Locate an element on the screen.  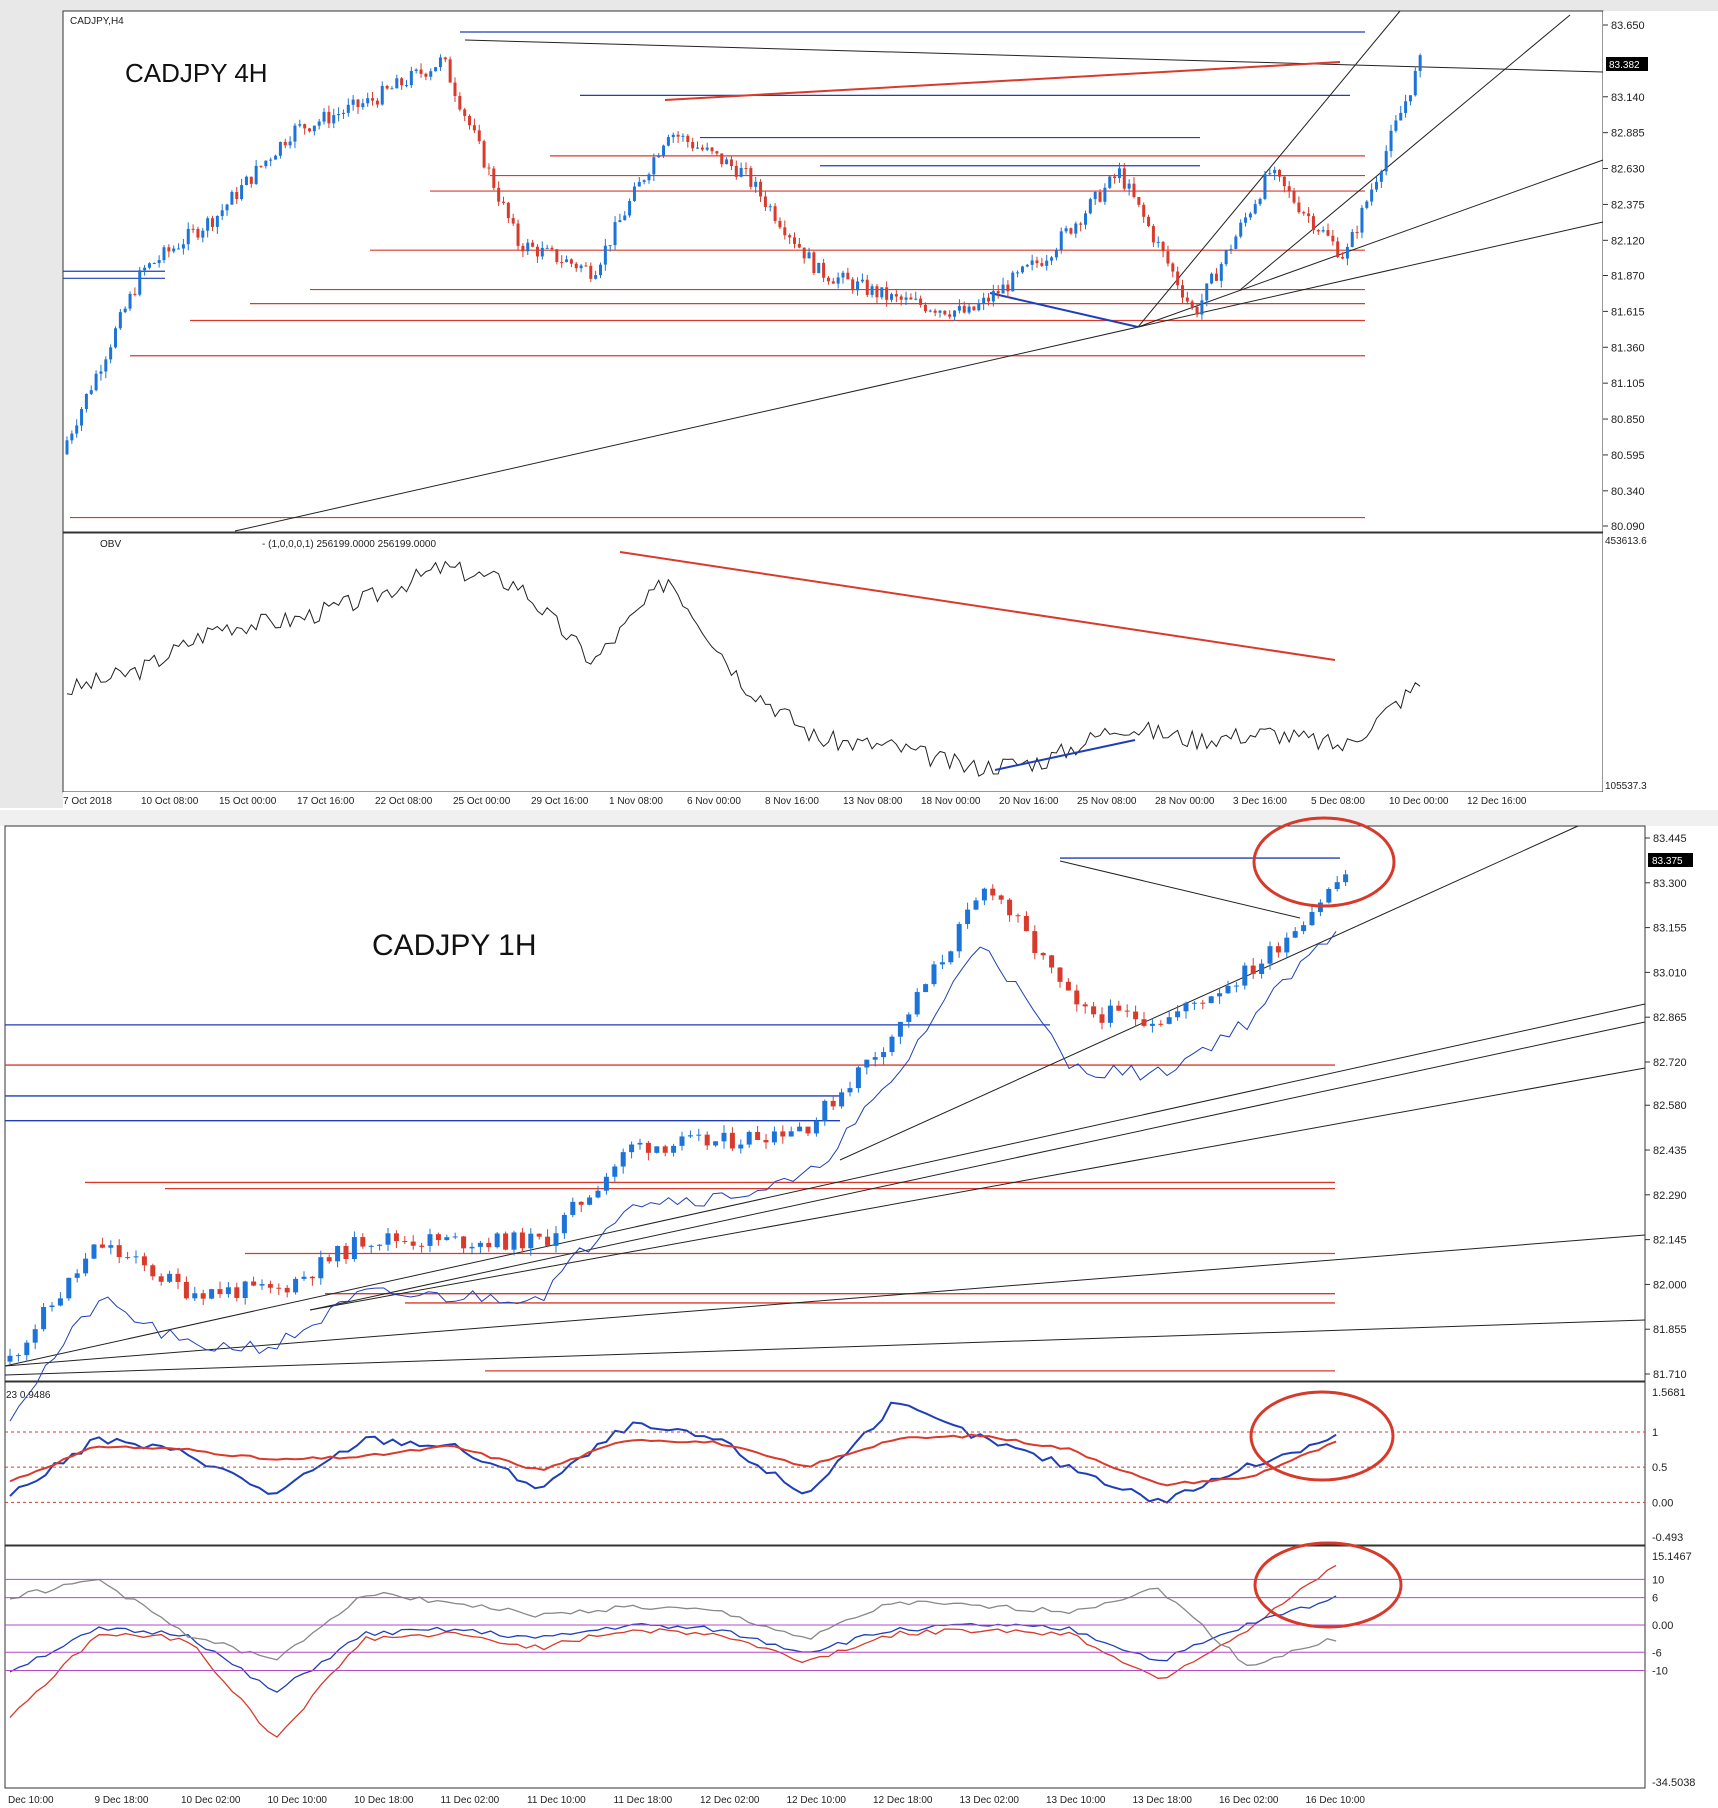
h4-time-tick-label: 8 Nov 16:00 is located at coordinates (792, 801).